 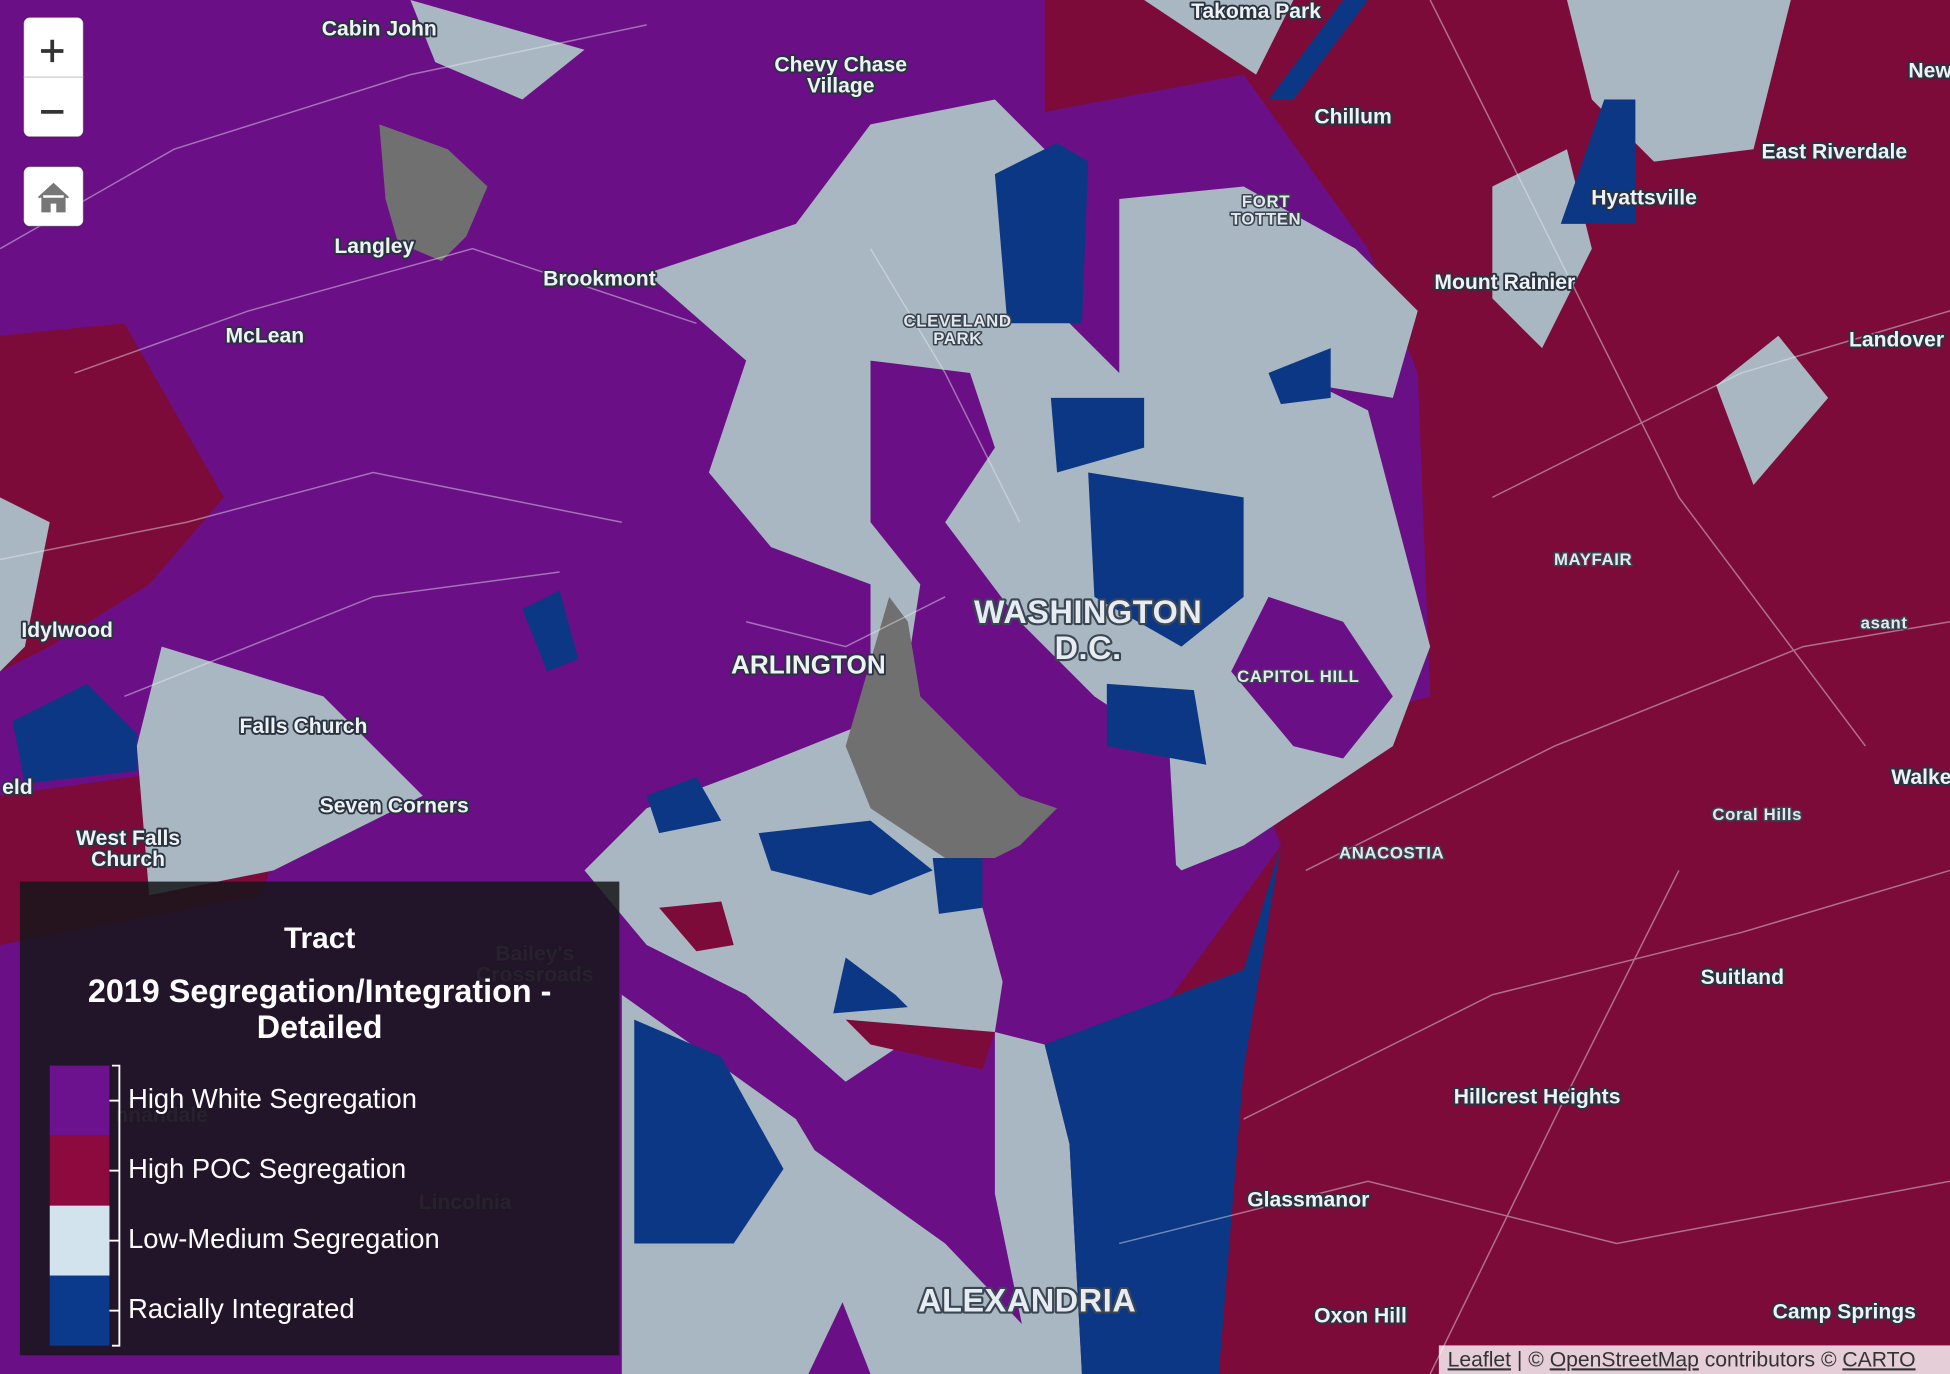 I want to click on place-label: ARLINGTON, so click(x=808, y=664).